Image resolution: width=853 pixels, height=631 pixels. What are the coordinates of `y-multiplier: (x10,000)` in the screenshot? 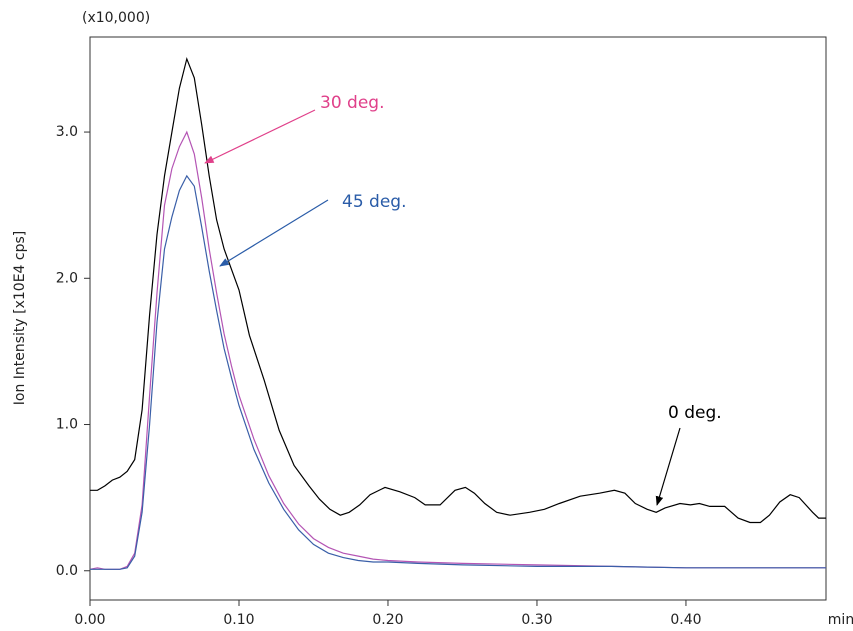 It's located at (116, 18).